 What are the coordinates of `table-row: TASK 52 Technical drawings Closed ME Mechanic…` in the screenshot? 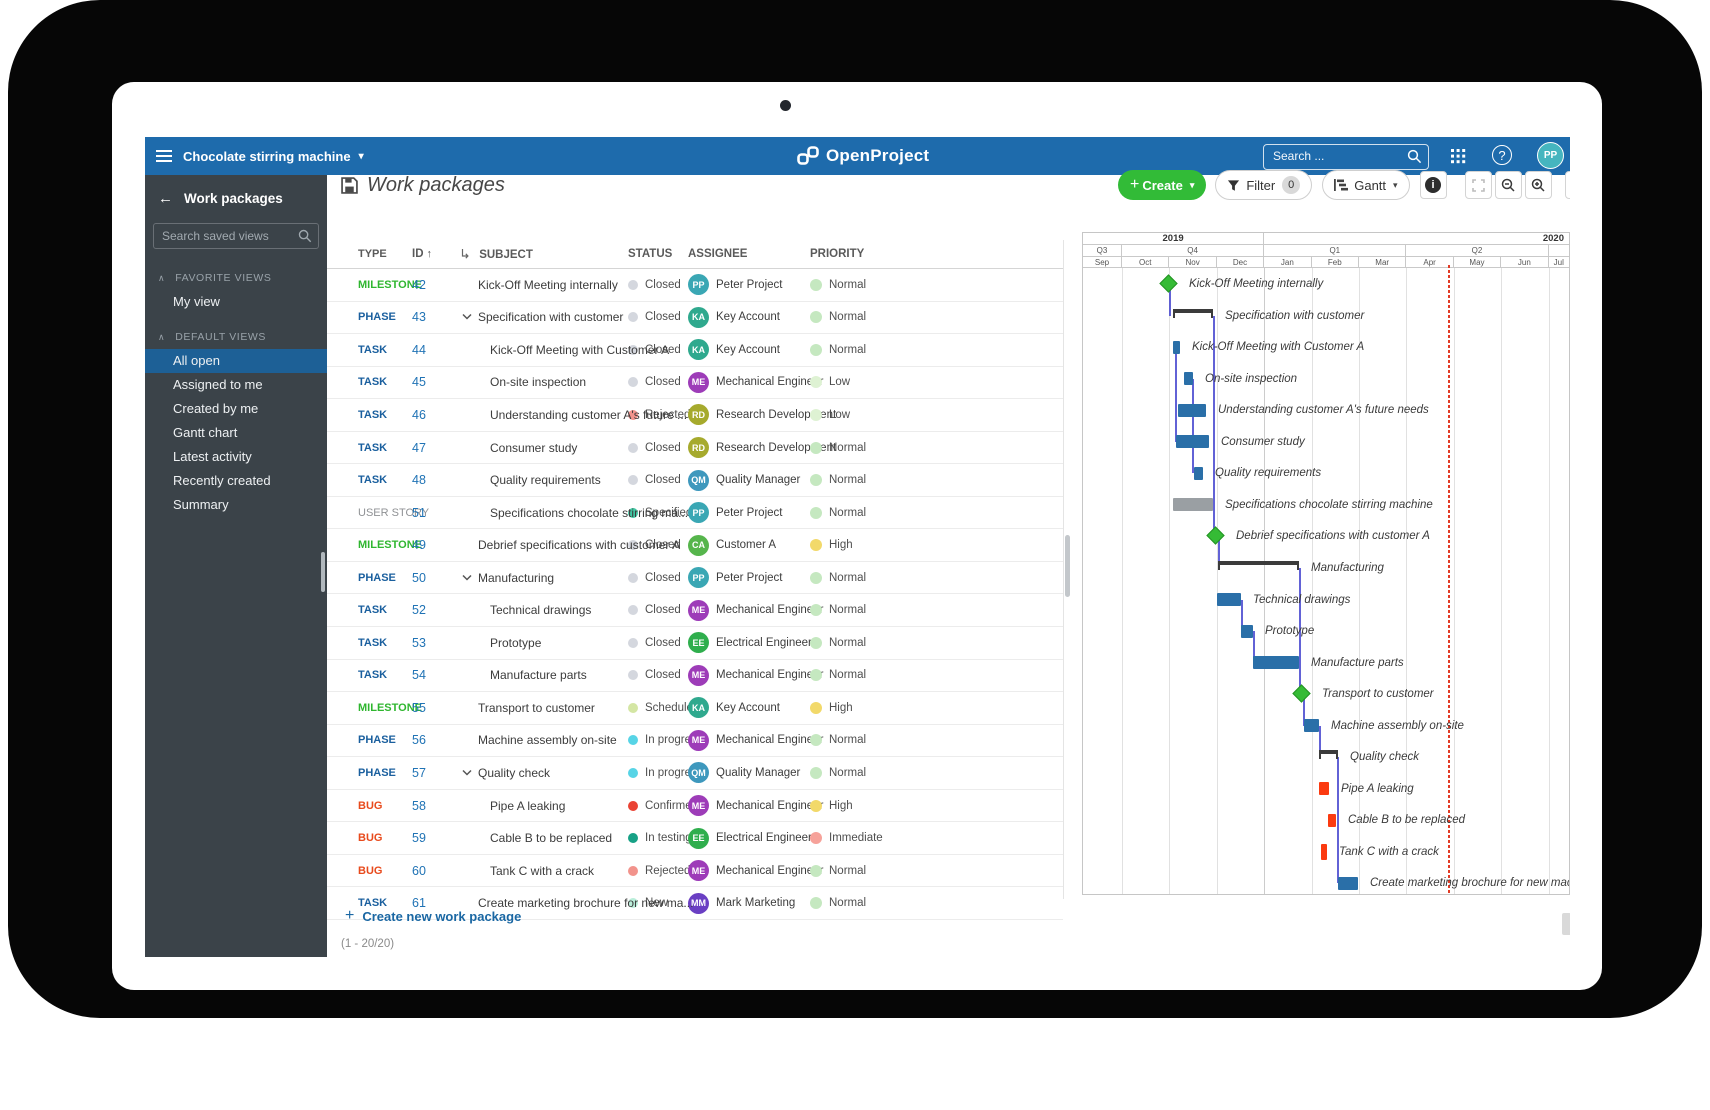 It's located at (695, 611).